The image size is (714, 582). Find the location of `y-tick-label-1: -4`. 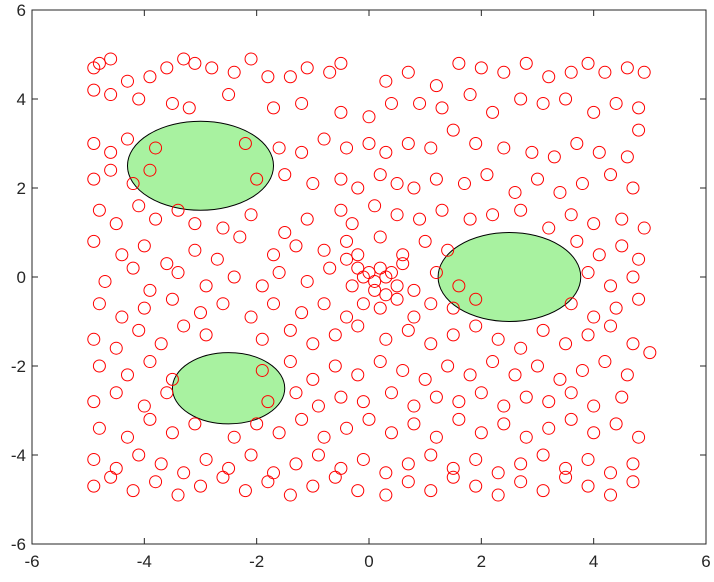

y-tick-label-1: -4 is located at coordinates (18, 455).